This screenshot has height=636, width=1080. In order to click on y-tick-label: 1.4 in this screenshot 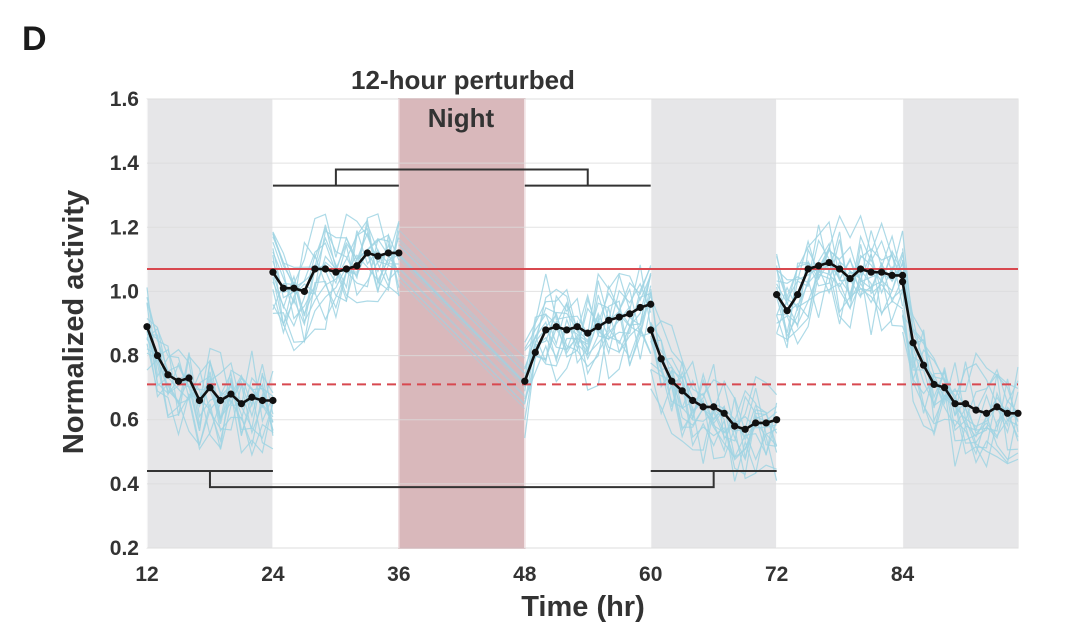, I will do `click(125, 163)`.